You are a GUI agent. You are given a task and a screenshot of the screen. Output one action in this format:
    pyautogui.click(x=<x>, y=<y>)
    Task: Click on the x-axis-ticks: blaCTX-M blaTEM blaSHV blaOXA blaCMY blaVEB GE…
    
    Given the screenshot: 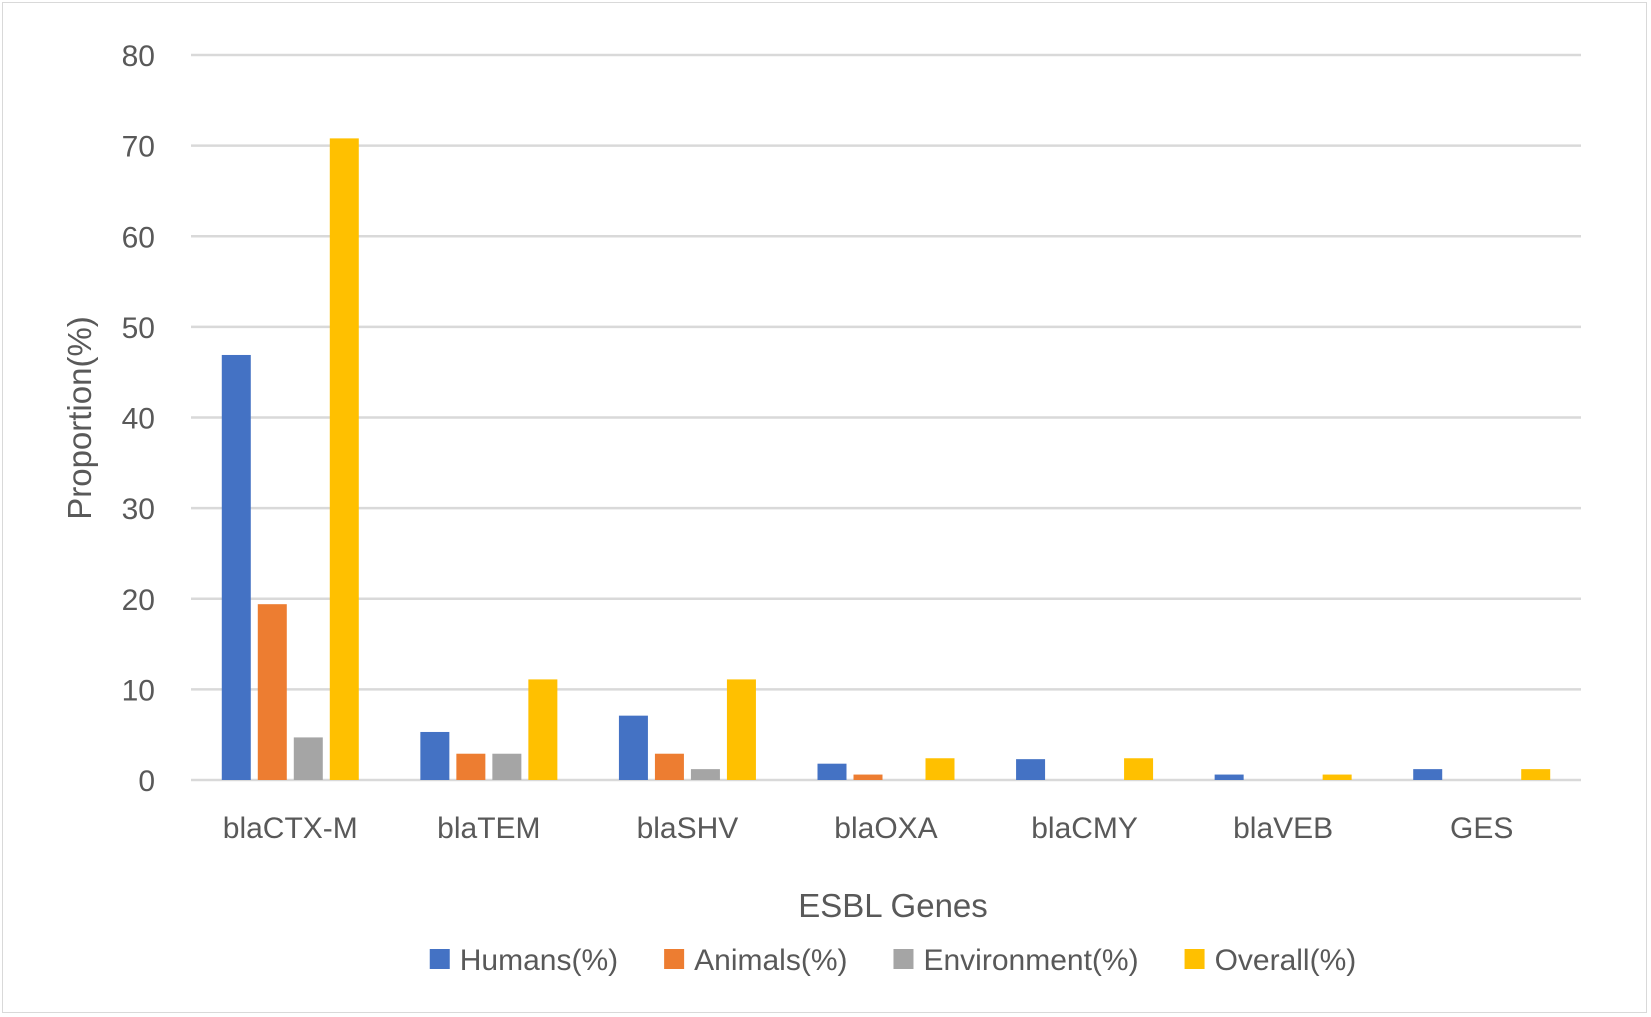 What is the action you would take?
    pyautogui.click(x=868, y=828)
    